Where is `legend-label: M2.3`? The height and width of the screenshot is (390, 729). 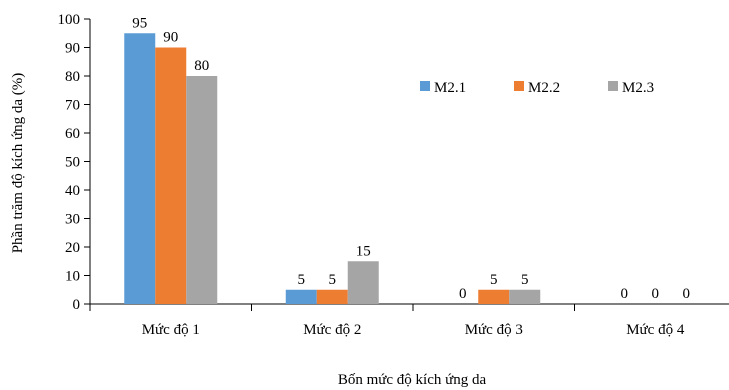
legend-label: M2.3 is located at coordinates (638, 88).